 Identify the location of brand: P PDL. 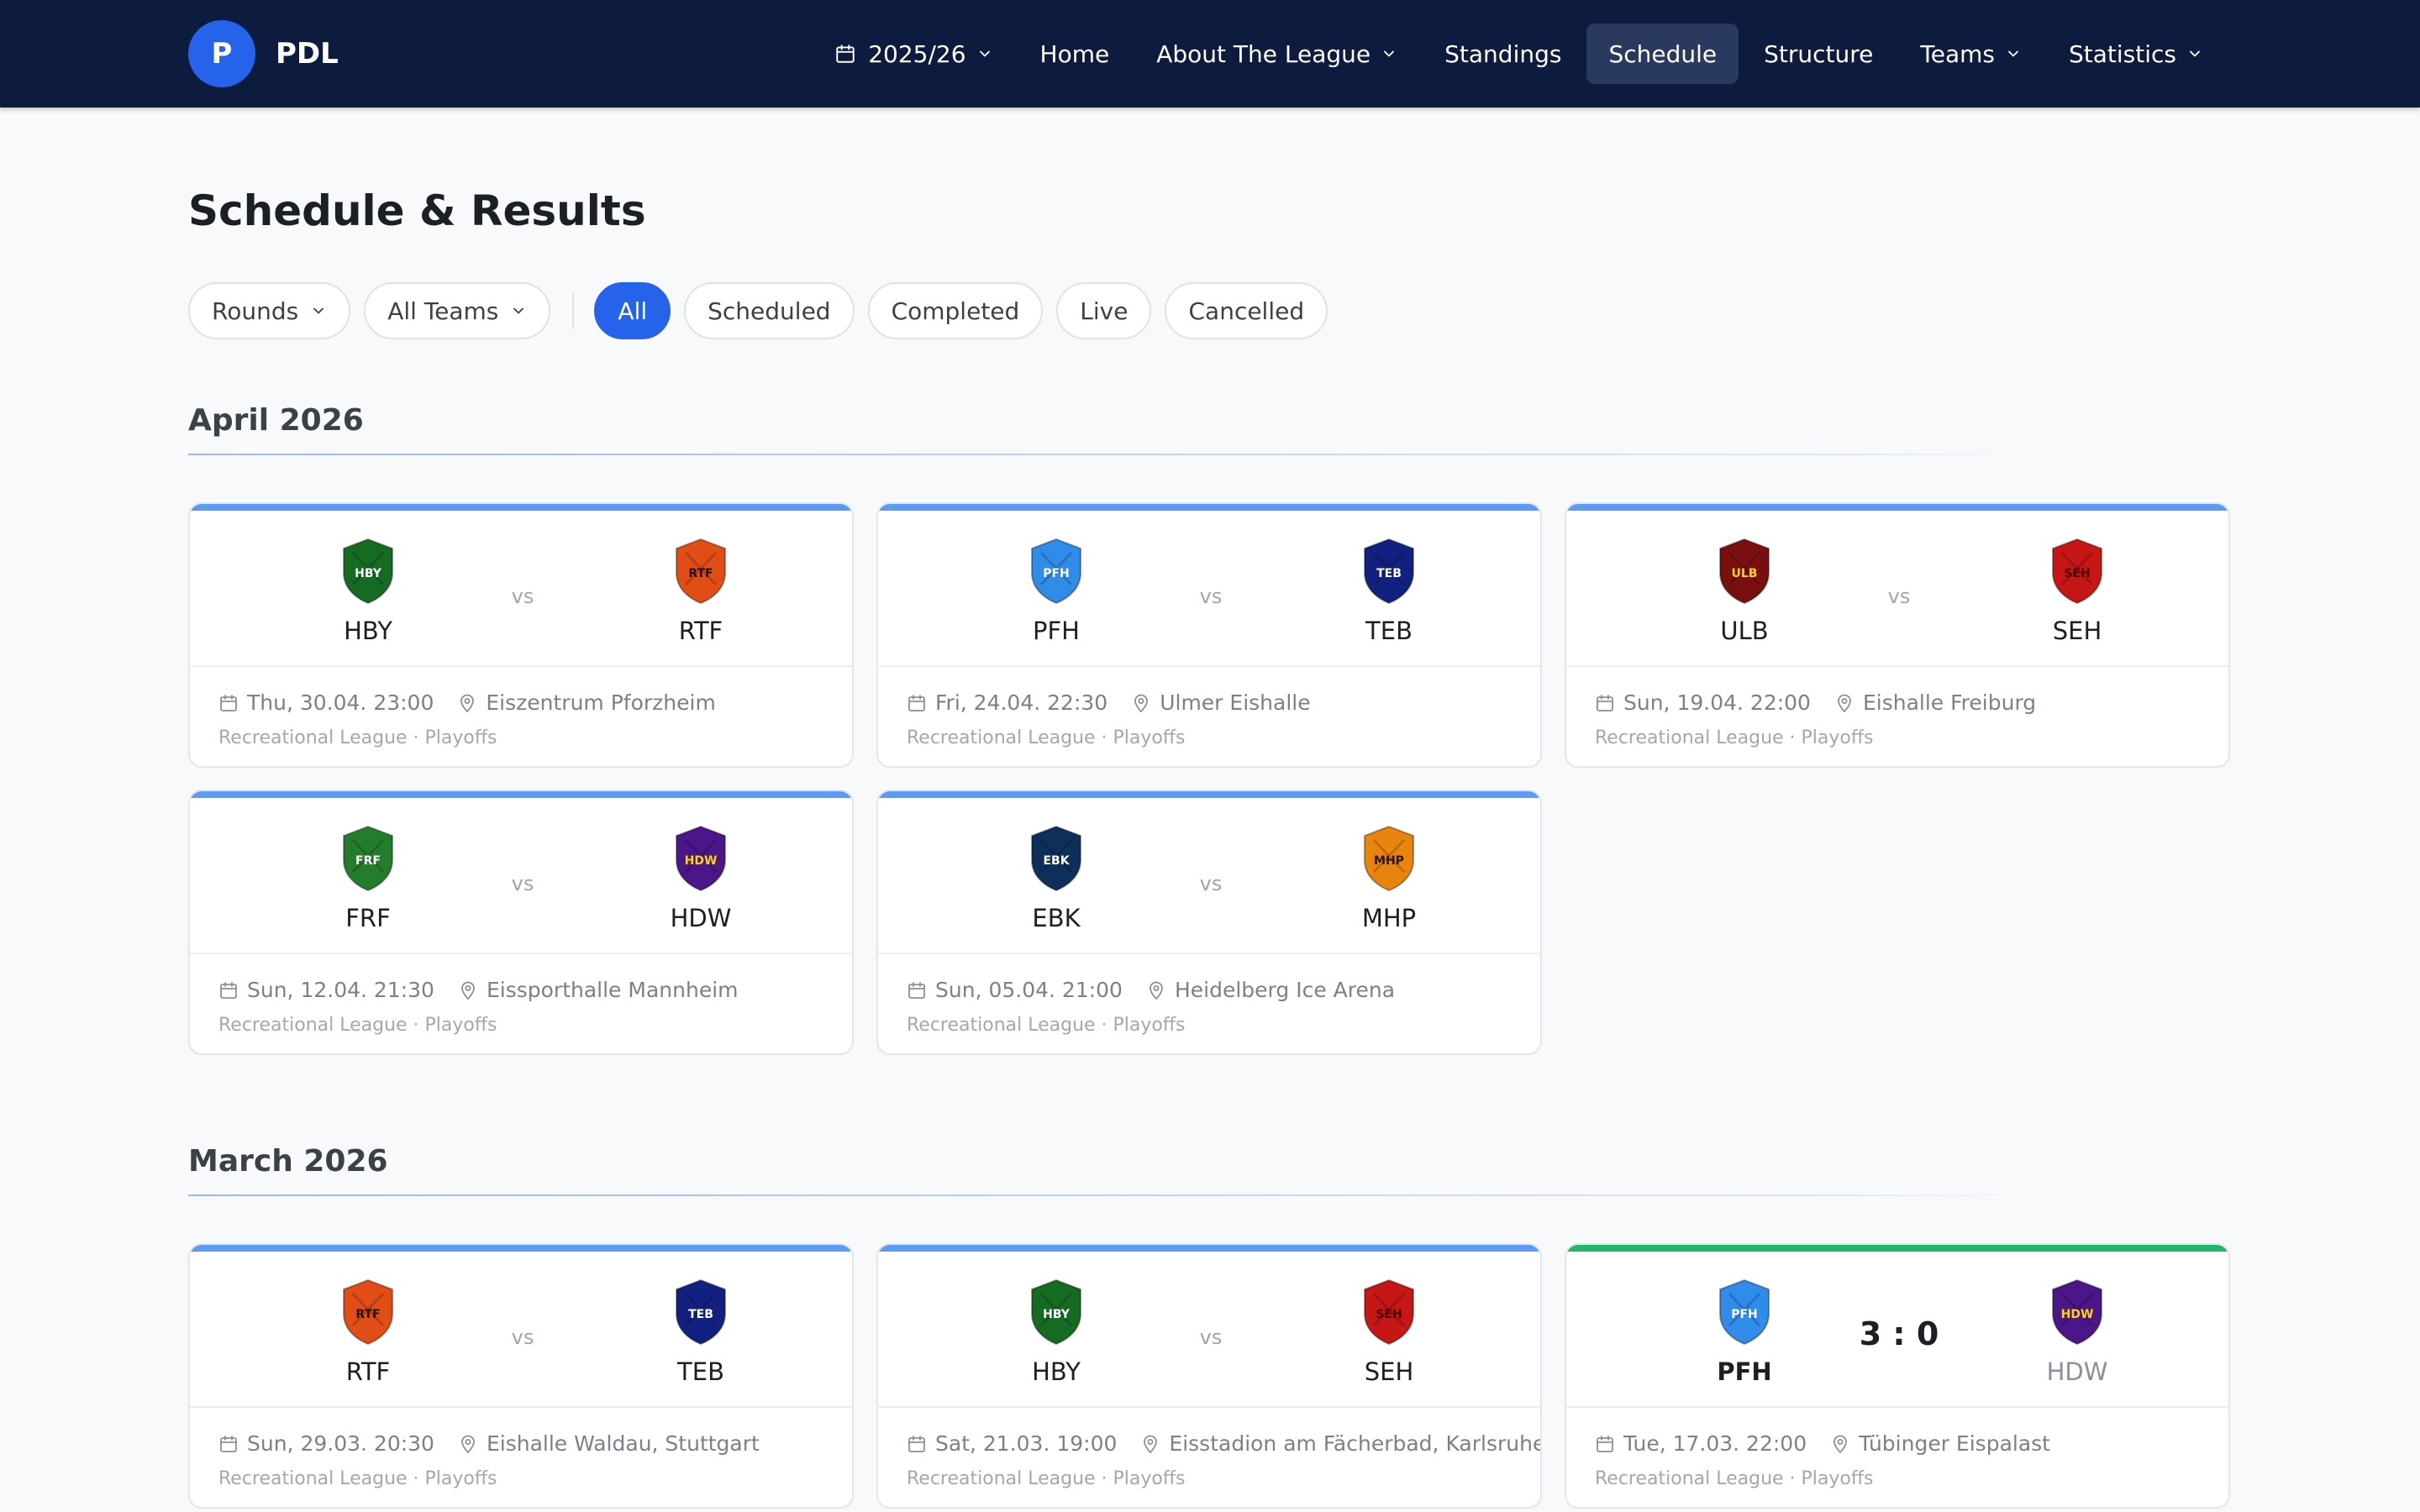
(263, 53).